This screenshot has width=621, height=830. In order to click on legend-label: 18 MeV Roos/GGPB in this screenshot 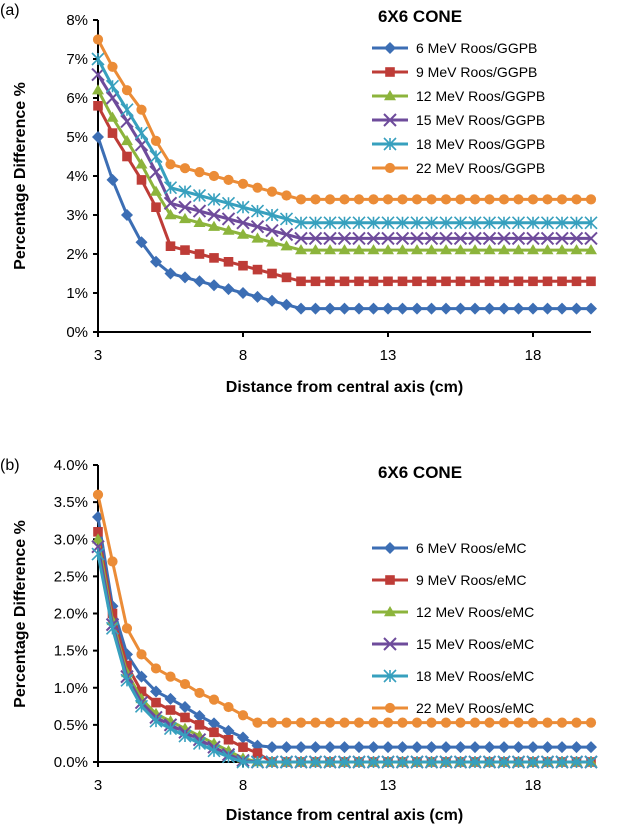, I will do `click(480, 144)`.